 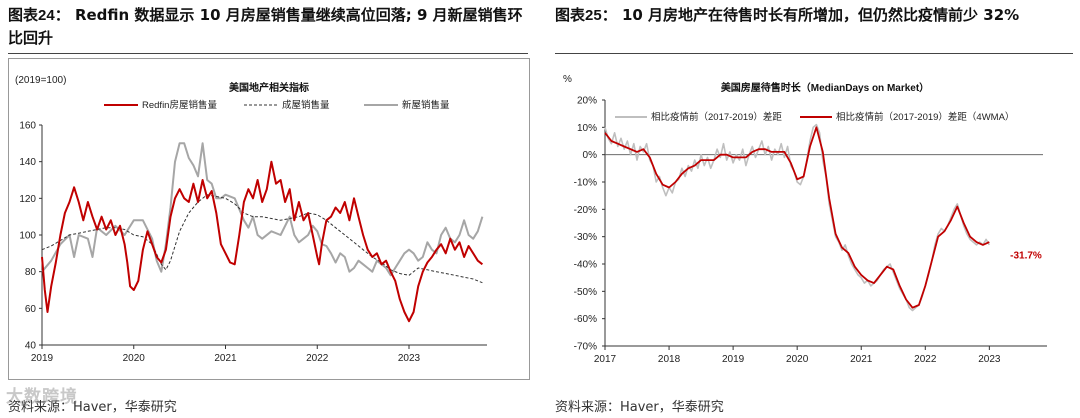 What do you see at coordinates (814, 53) in the screenshot?
I see `right-heading-rule` at bounding box center [814, 53].